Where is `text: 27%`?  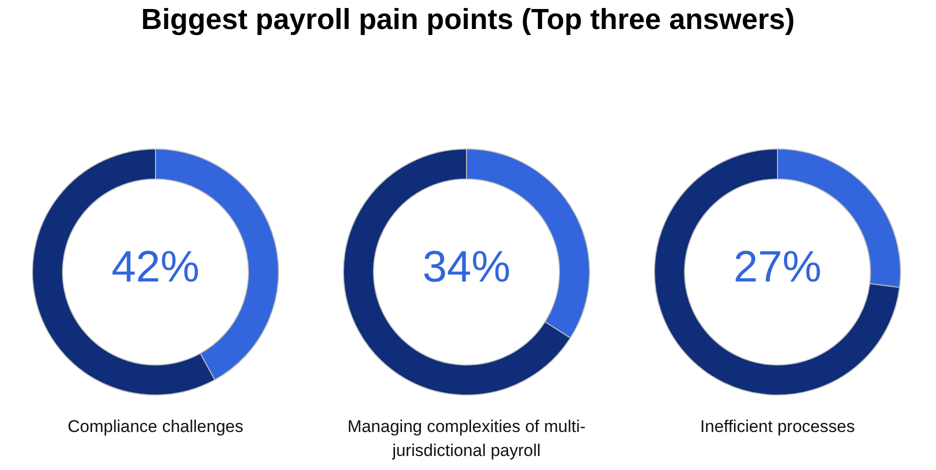 text: 27% is located at coordinates (777, 267).